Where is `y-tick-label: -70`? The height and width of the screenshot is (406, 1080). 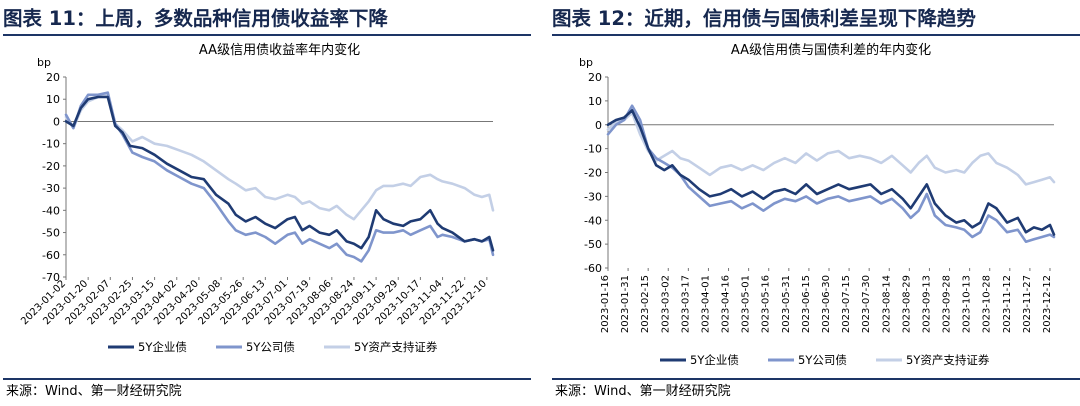 y-tick-label: -70 is located at coordinates (51, 277).